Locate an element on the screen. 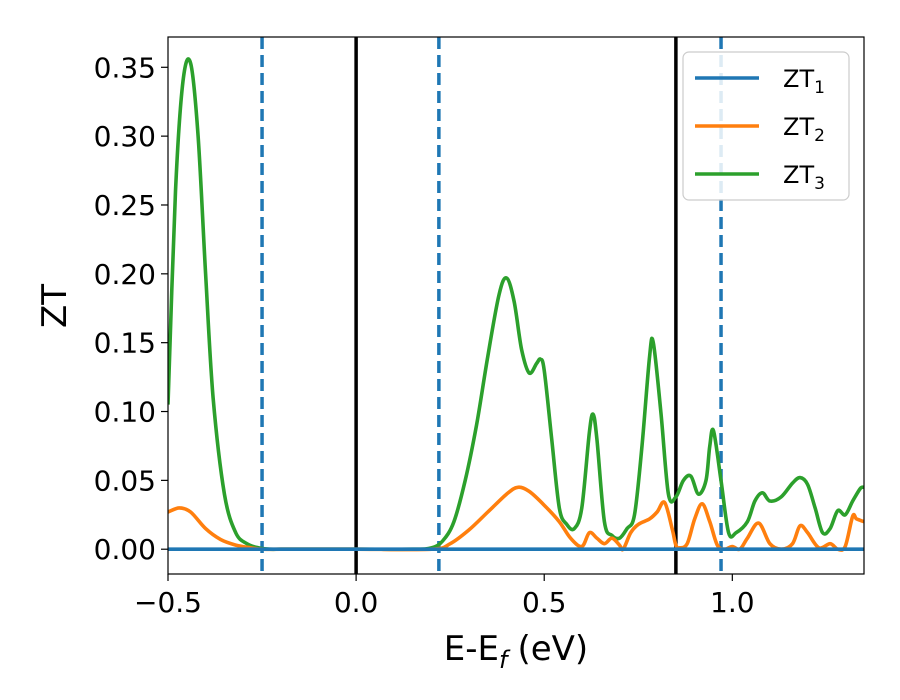  y-tick-label: 0.15 is located at coordinates (125, 343).